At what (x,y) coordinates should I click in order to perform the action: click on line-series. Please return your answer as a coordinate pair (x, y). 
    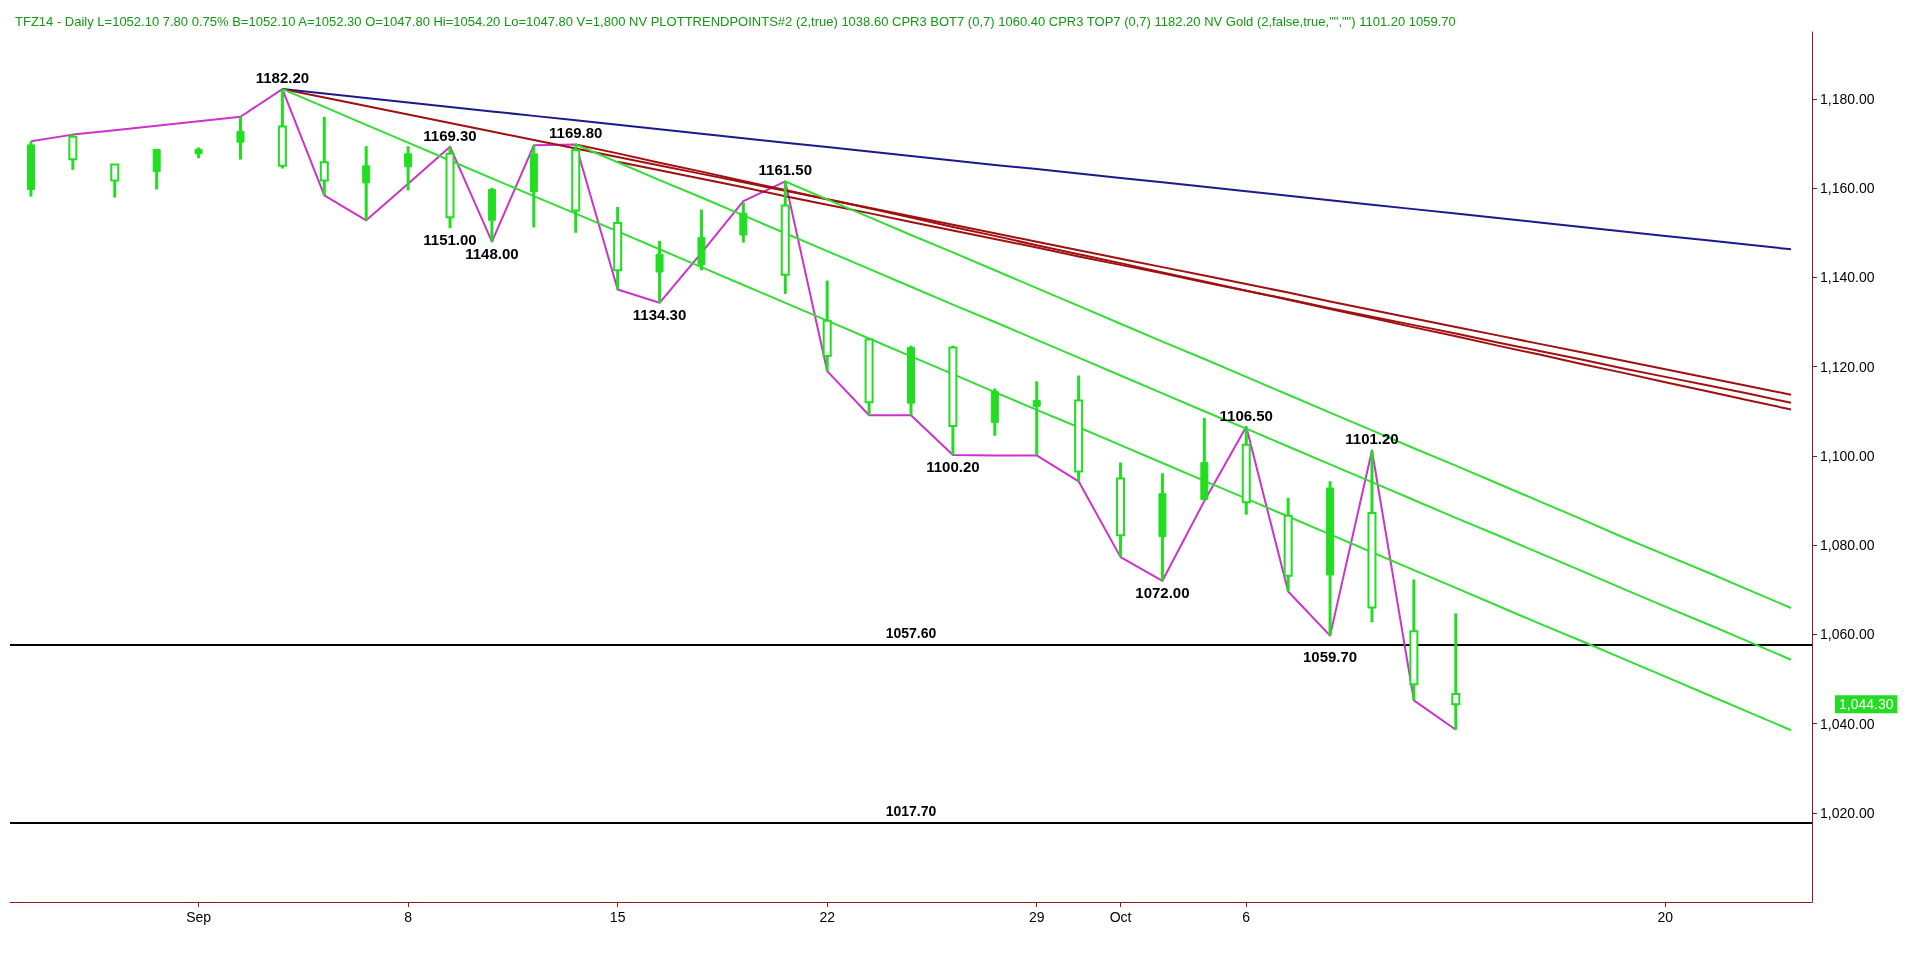
    Looking at the image, I should click on (1037, 169).